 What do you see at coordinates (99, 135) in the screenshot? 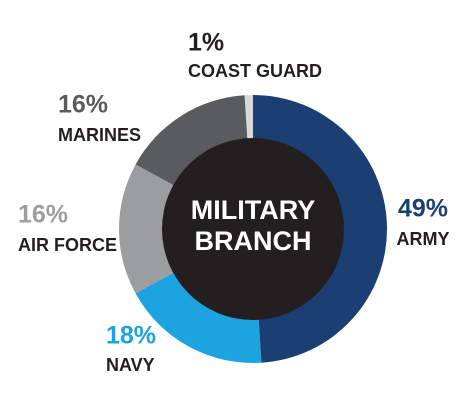
I see `category-label: MARINES` at bounding box center [99, 135].